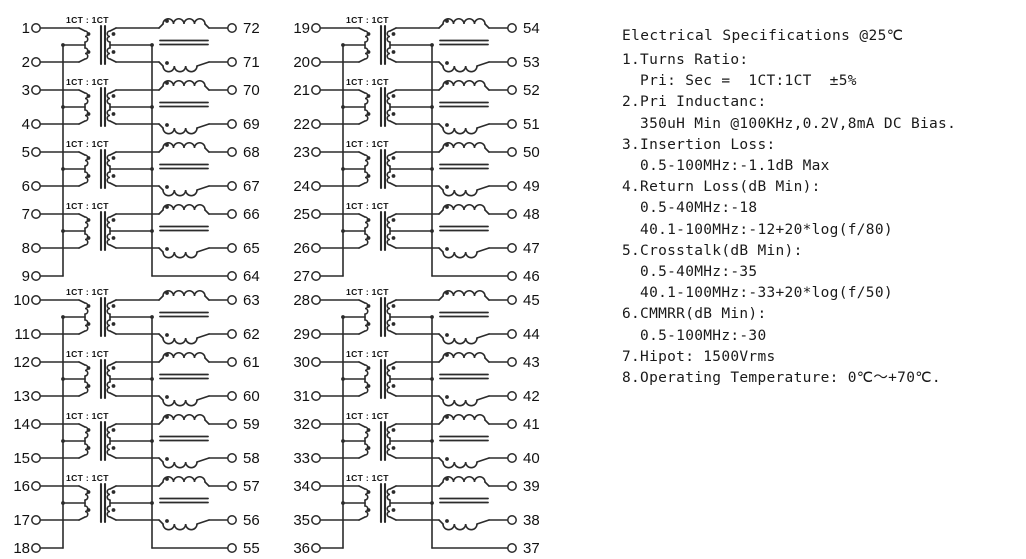  What do you see at coordinates (25, 152) in the screenshot?
I see `pin-label-left: 5` at bounding box center [25, 152].